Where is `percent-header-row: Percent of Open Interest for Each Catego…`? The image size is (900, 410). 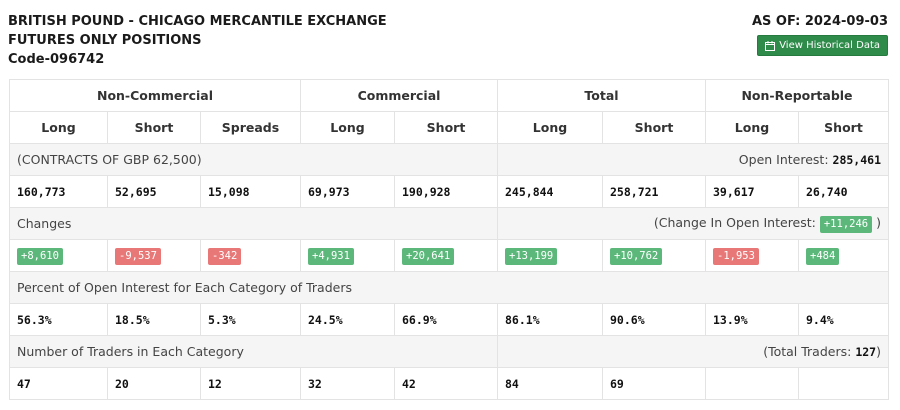
percent-header-row: Percent of Open Interest for Each Catego… is located at coordinates (449, 287).